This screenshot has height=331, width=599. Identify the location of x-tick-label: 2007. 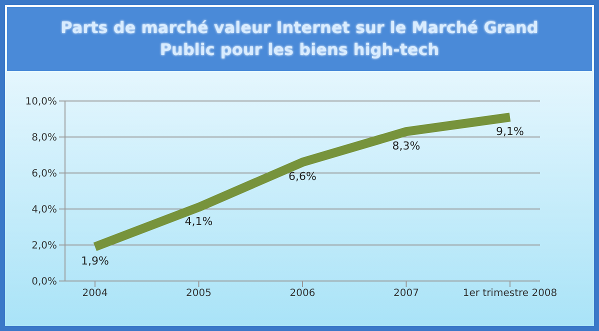
(406, 294).